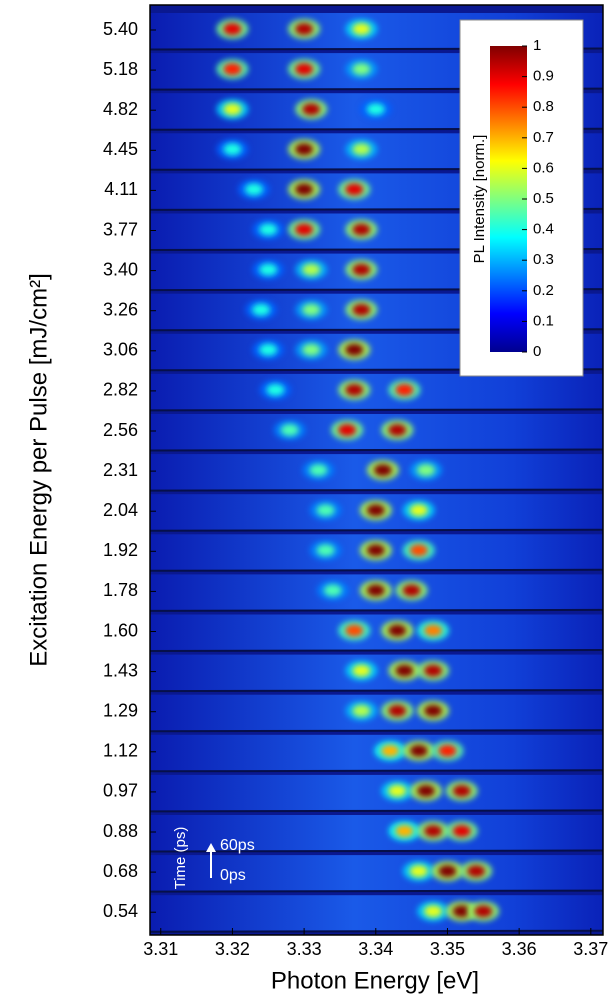  What do you see at coordinates (160, 949) in the screenshot?
I see `x-tick-label: 3.31` at bounding box center [160, 949].